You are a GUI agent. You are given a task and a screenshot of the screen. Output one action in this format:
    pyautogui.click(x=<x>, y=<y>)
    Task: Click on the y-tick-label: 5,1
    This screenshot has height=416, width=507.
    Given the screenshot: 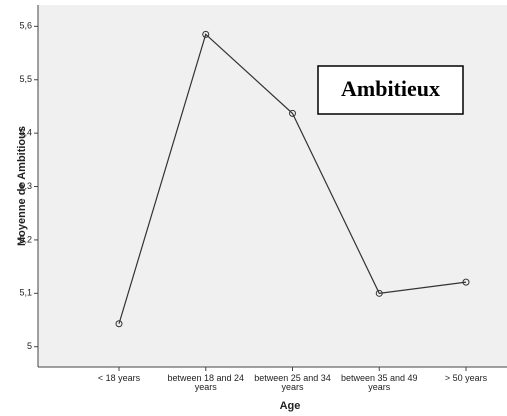 What is the action you would take?
    pyautogui.click(x=25, y=293)
    